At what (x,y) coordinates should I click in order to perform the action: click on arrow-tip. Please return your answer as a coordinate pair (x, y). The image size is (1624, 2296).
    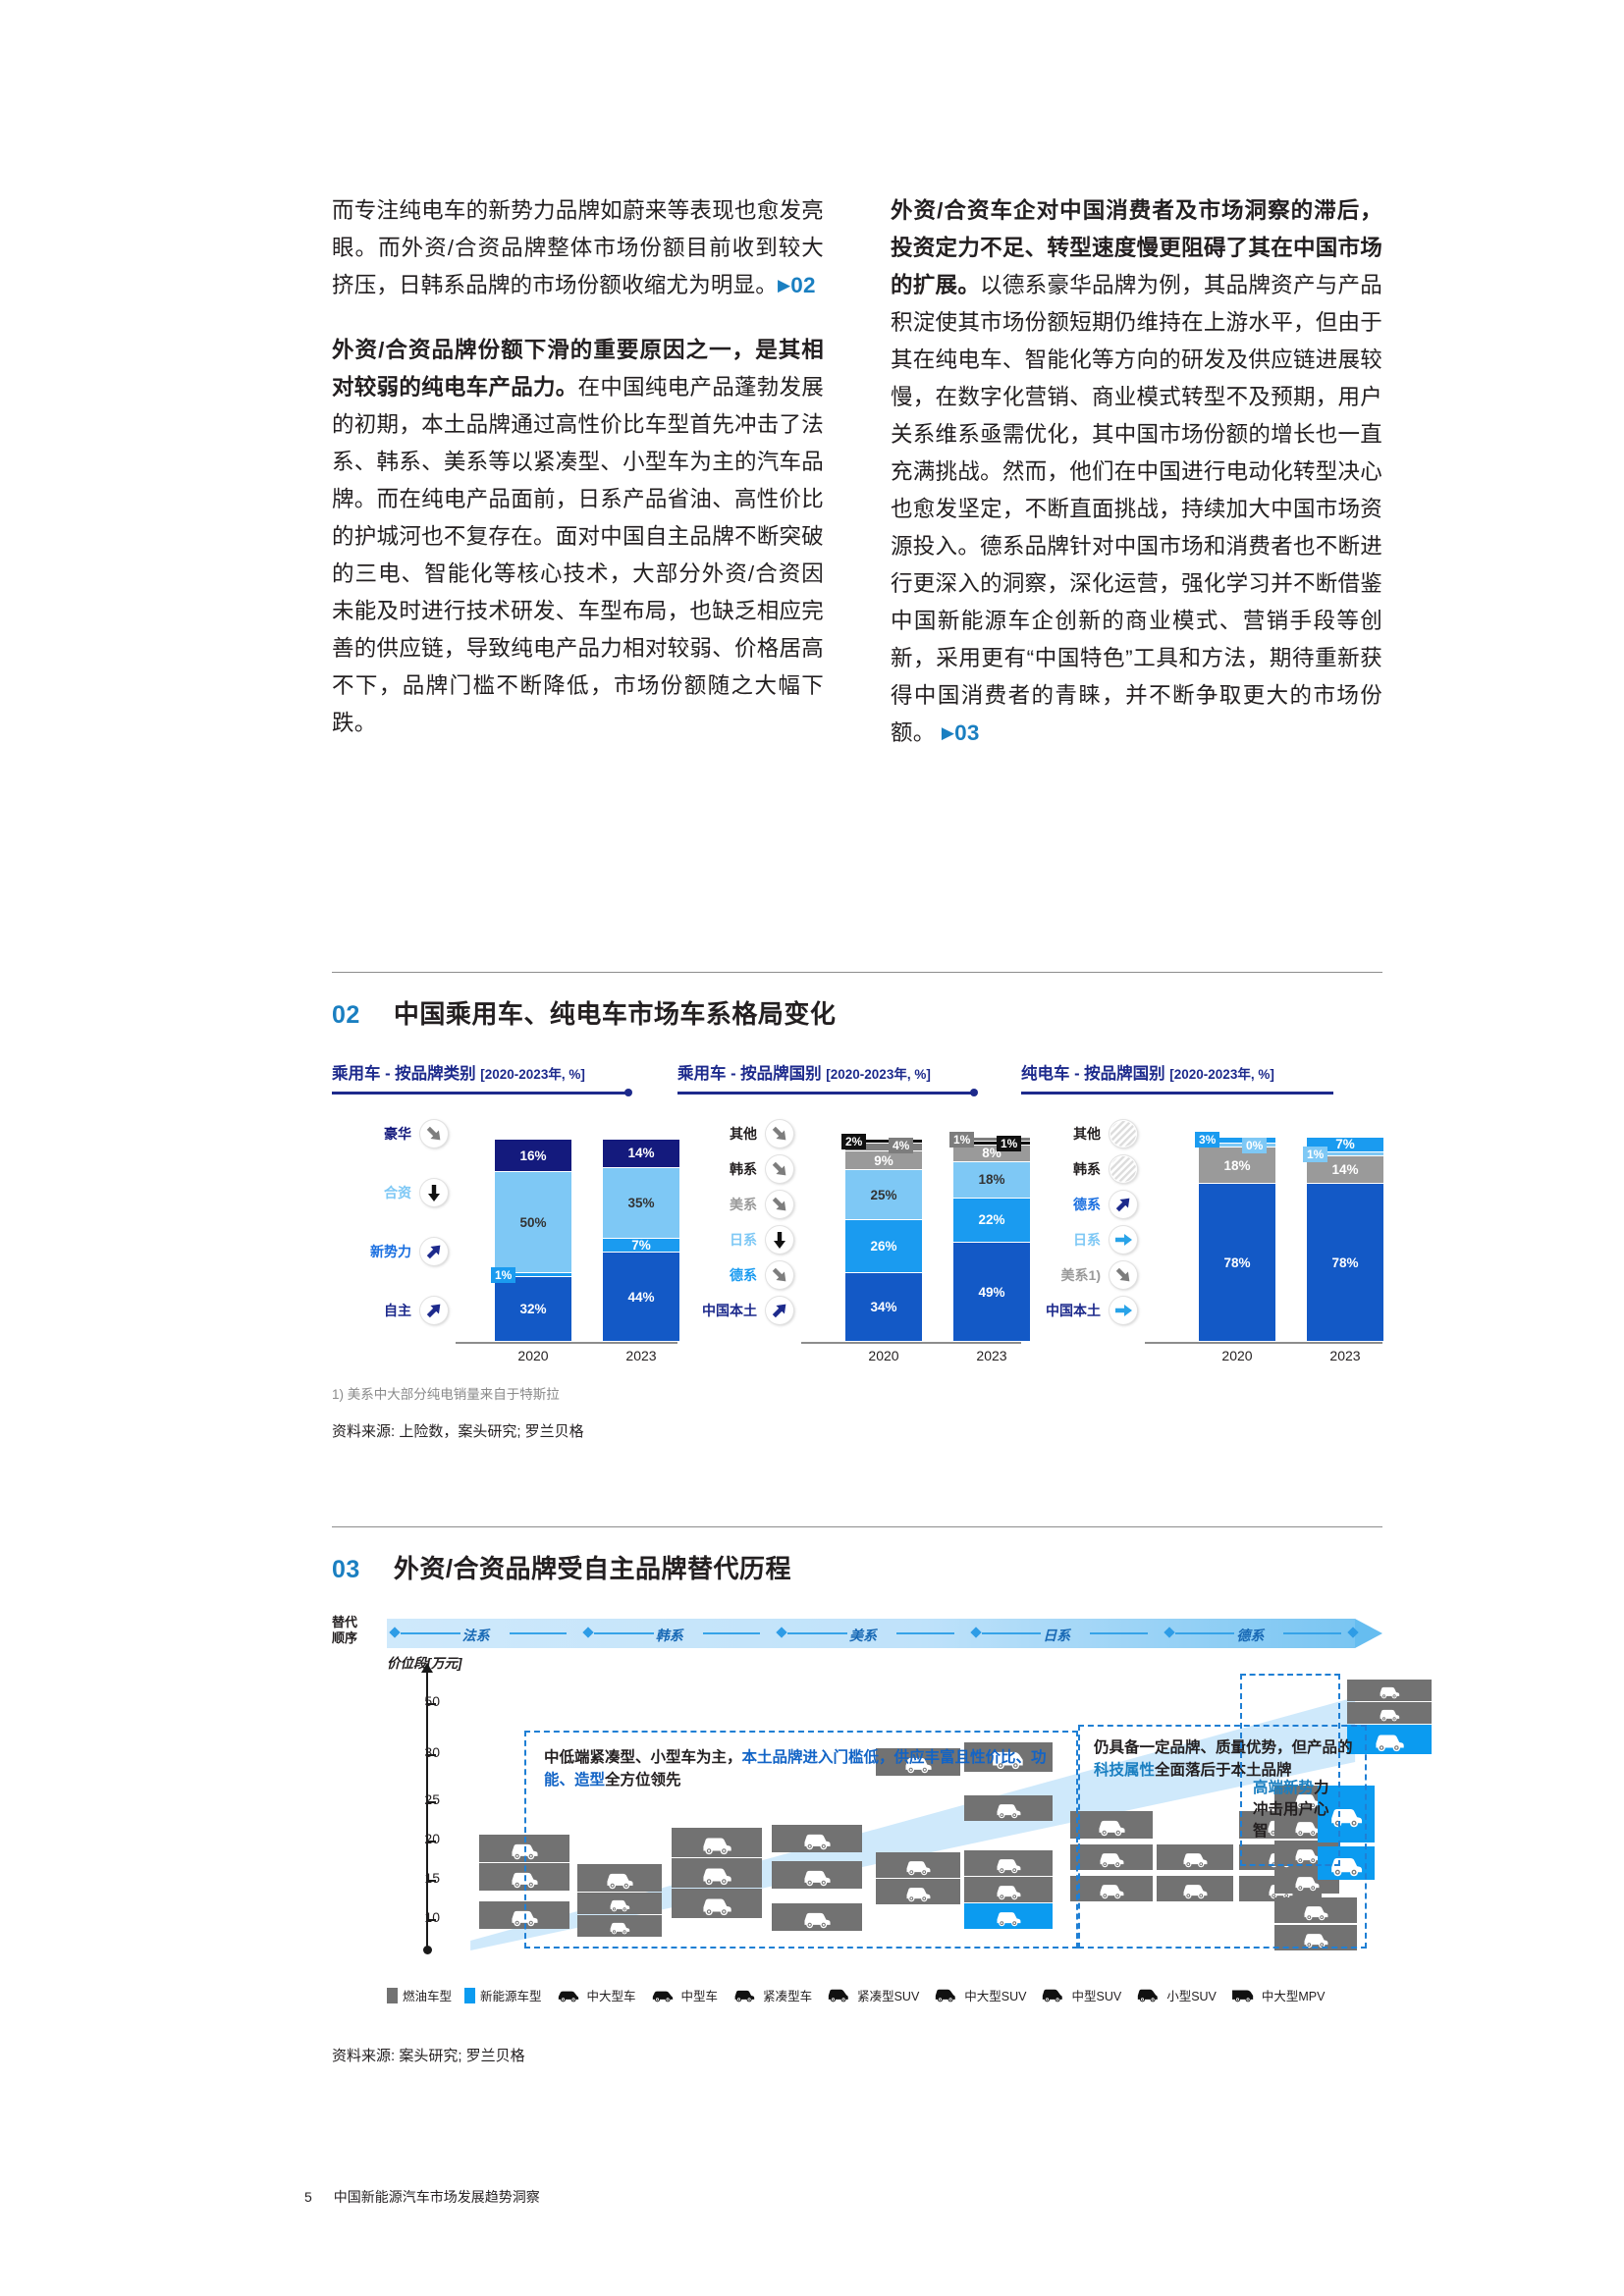
    Looking at the image, I should click on (1368, 1633).